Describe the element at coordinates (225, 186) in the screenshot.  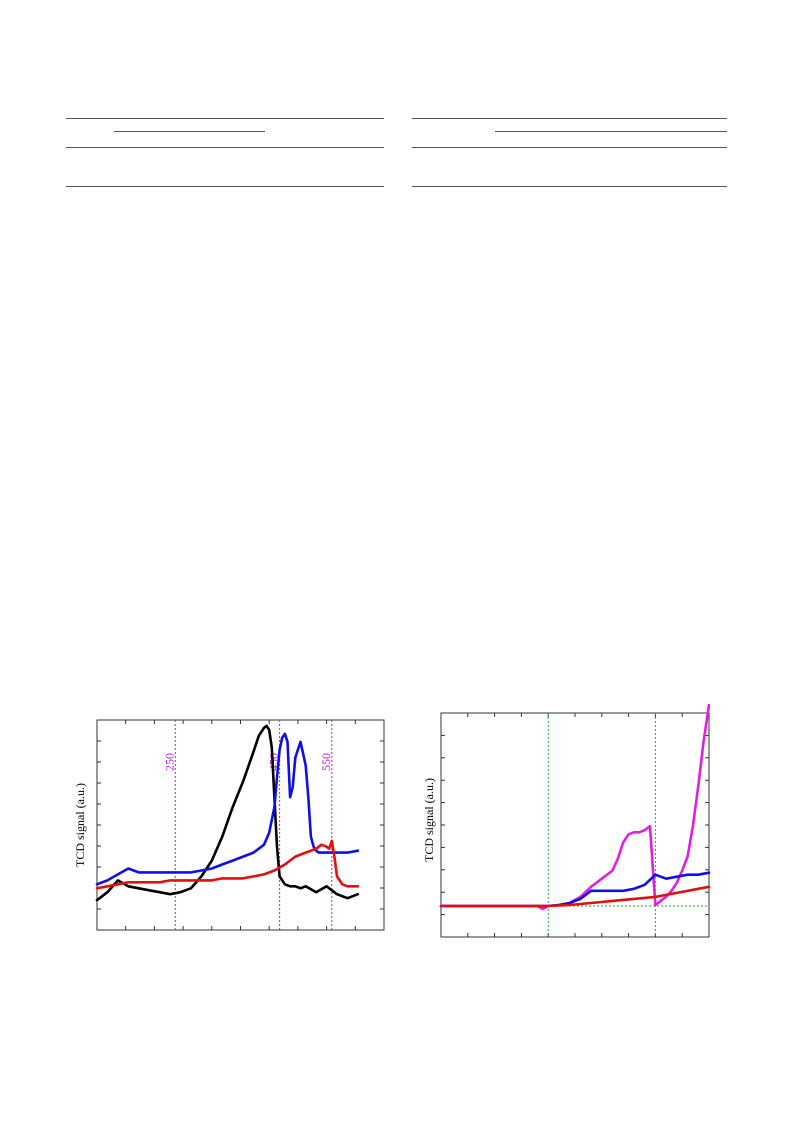
I see `table-left-bottom-rule` at that location.